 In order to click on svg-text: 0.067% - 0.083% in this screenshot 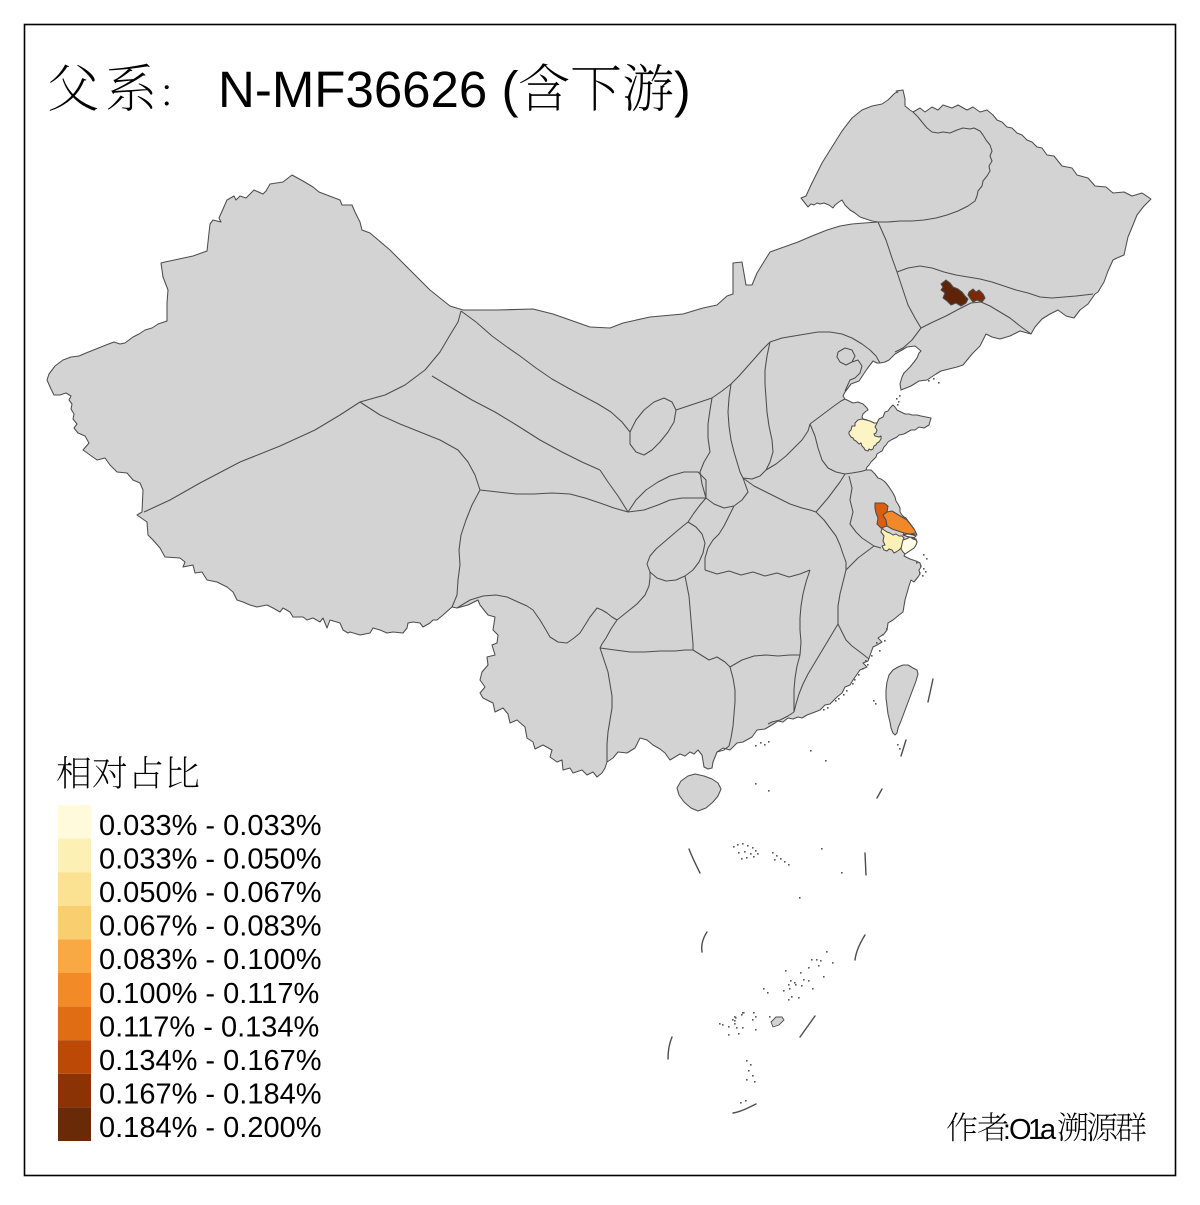, I will do `click(210, 927)`.